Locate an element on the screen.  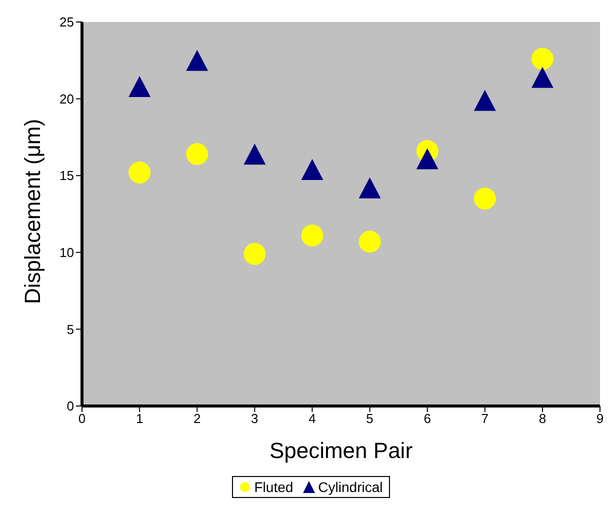
y-tick-label: 10 is located at coordinates (67, 252).